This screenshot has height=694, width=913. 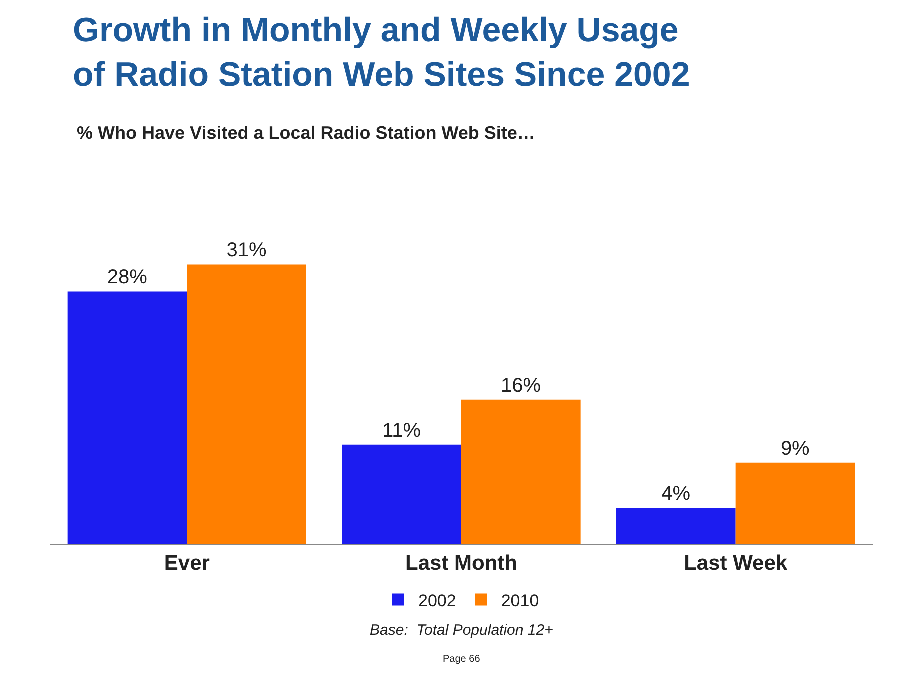 What do you see at coordinates (127, 277) in the screenshot?
I see `data-label: 28%` at bounding box center [127, 277].